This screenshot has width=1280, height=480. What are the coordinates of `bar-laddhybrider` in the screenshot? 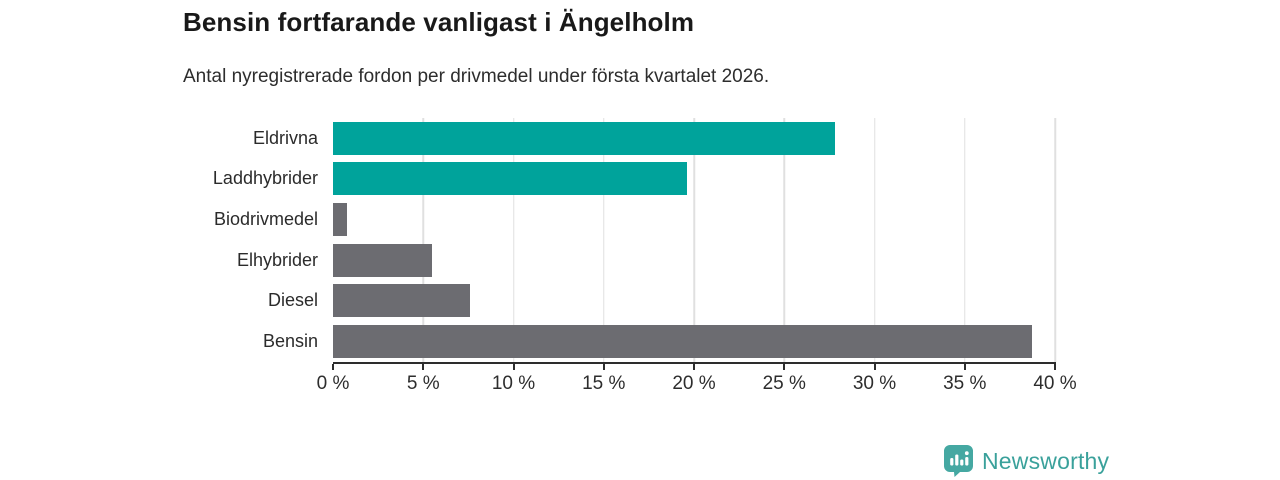 It's located at (510, 179).